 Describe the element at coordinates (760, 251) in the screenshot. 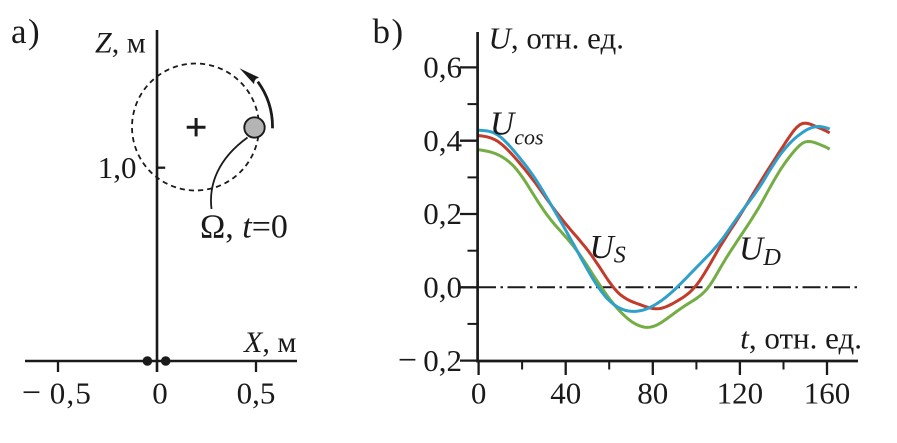

I see `svg-text: UD` at that location.